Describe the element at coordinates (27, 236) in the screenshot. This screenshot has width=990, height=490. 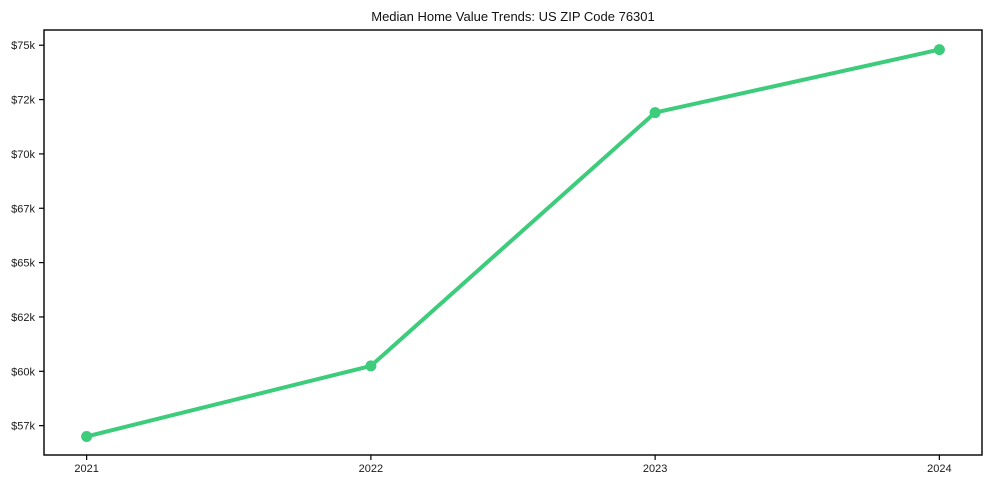
I see `y-axis: $57k $60k $62k $65k $67k $70k $72k $75k` at that location.